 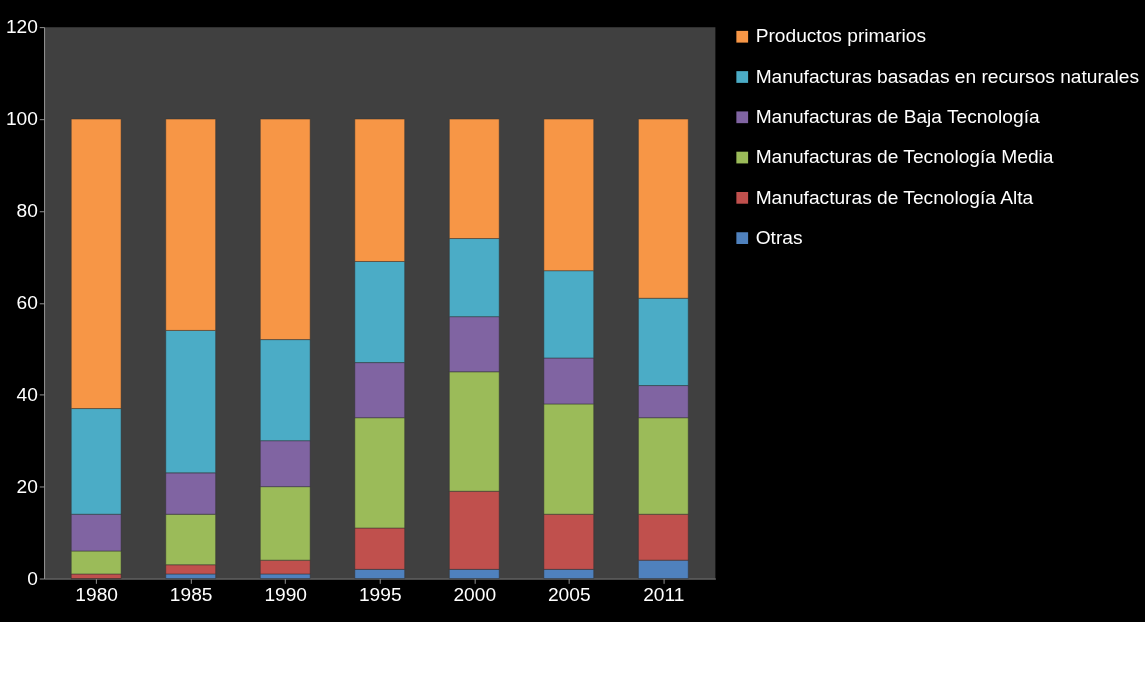 I want to click on x-tick-label: 2000, so click(x=475, y=595).